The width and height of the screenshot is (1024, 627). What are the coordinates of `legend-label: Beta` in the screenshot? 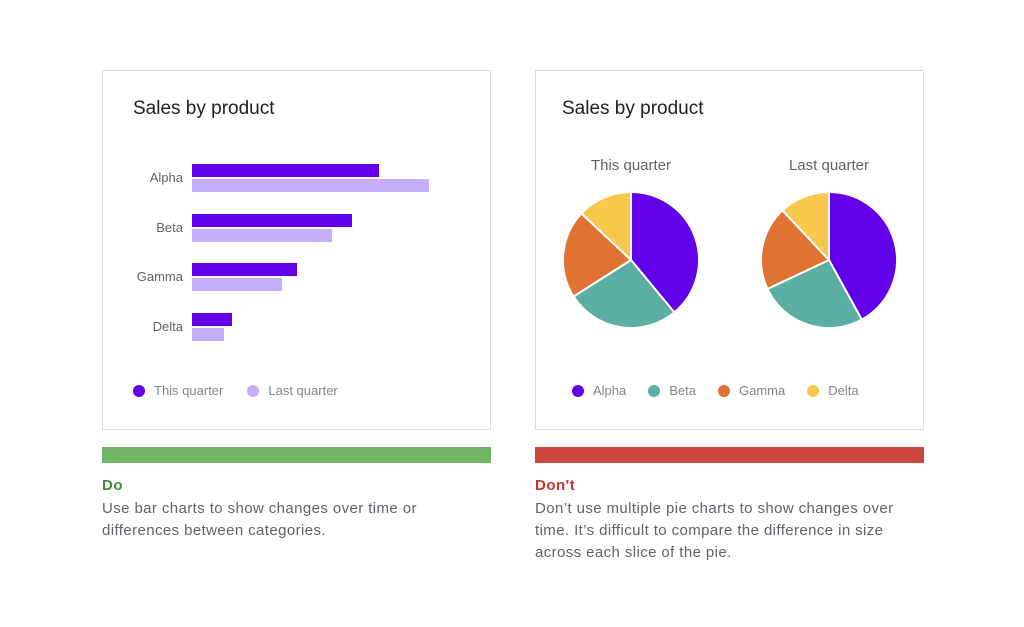 It's located at (682, 390).